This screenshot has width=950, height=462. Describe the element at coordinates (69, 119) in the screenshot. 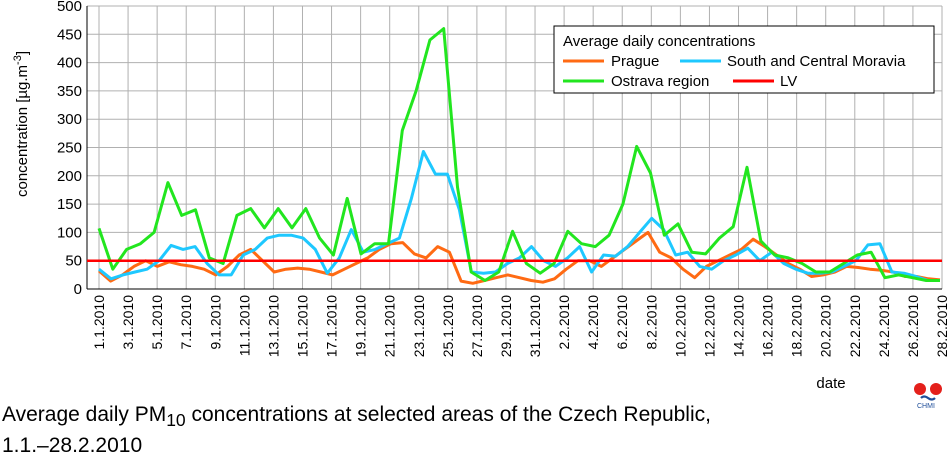

I see `y-tick-label: 300` at that location.